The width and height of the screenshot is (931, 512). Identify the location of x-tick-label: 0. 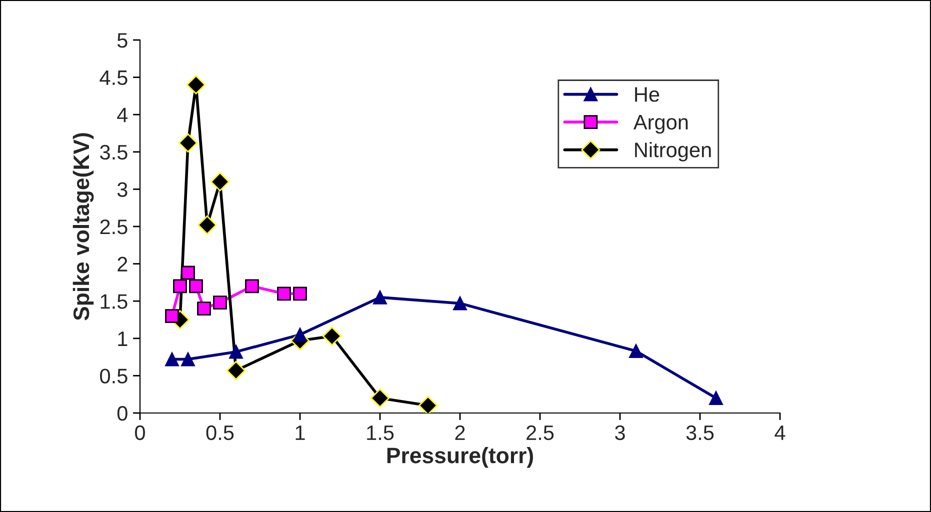
(140, 432).